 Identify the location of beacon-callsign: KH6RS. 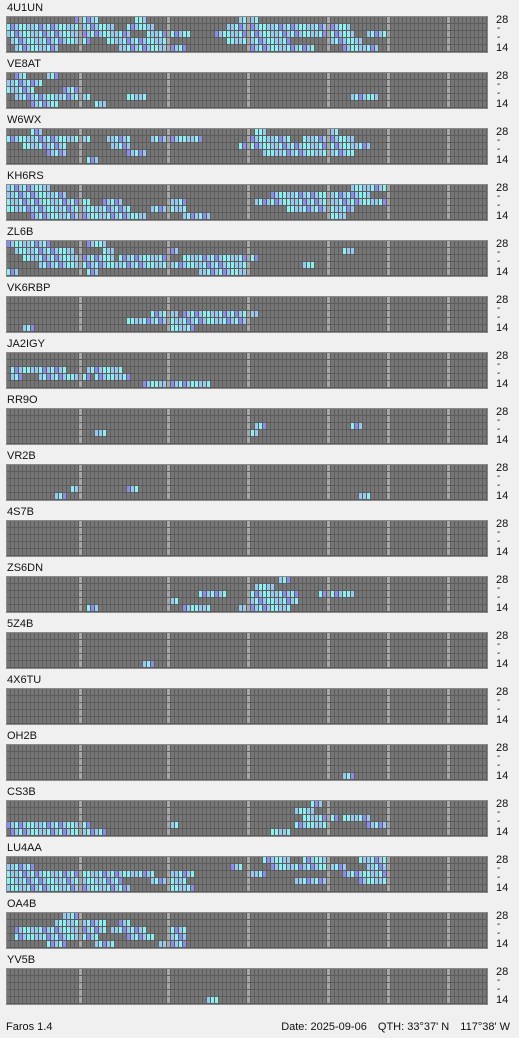
(25, 176).